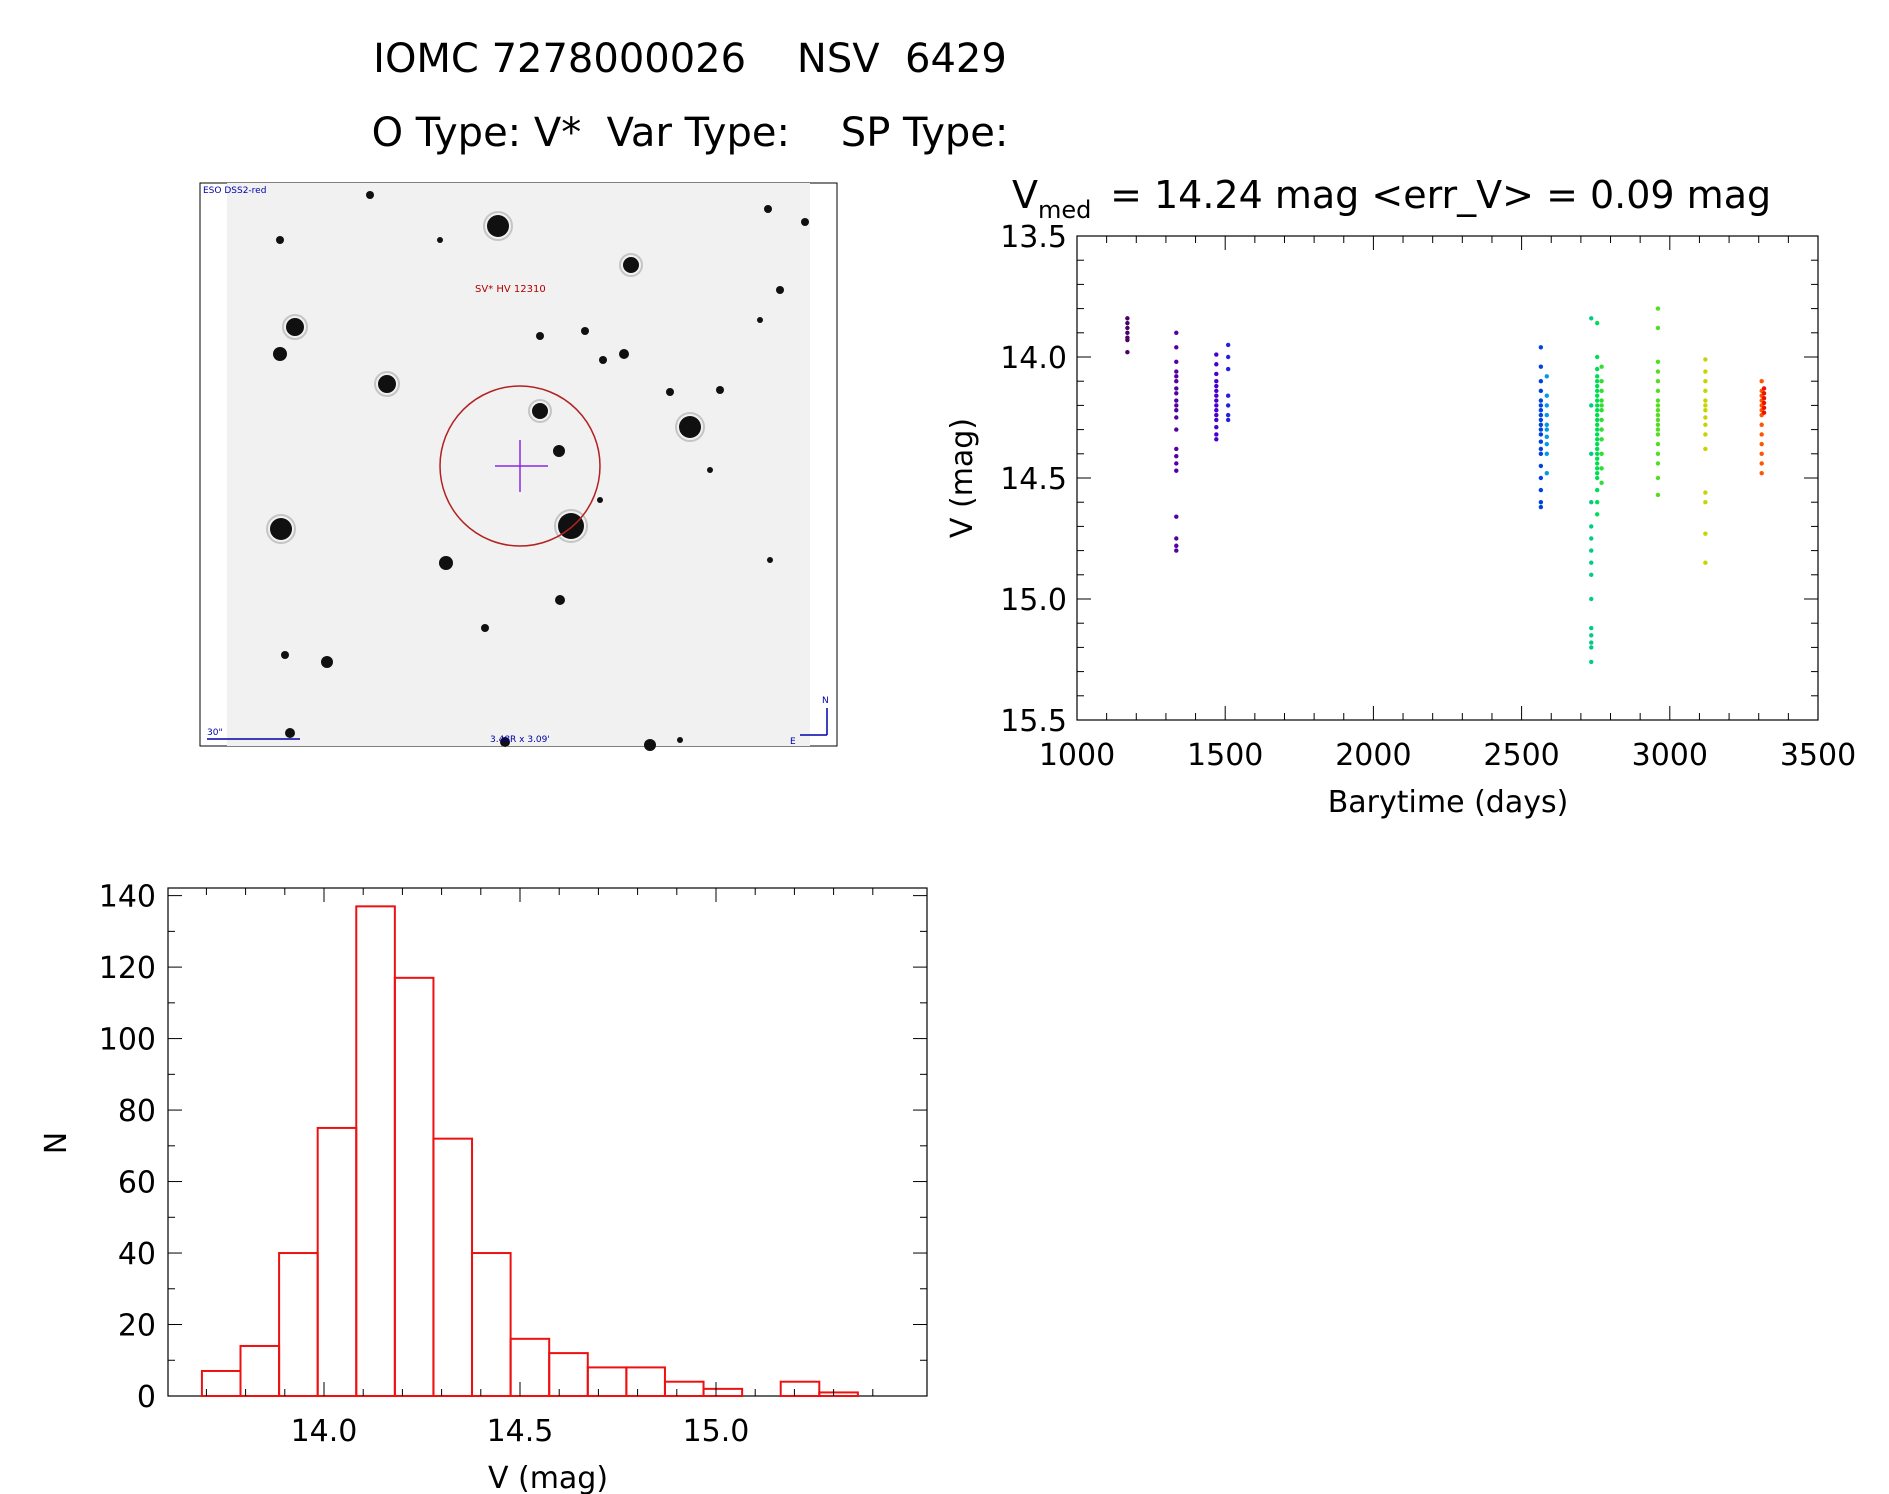  Describe the element at coordinates (146, 1397) in the screenshot. I see `hist-ytick-label: 0` at that location.